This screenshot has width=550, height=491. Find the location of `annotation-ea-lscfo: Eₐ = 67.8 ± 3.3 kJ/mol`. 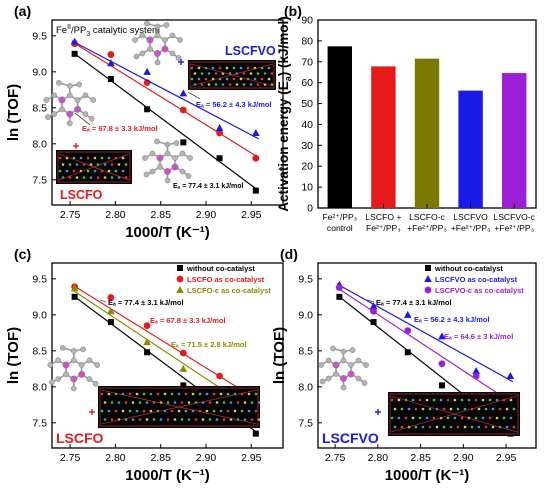

annotation-ea-lscfo: Eₐ = 67.8 ± 3.3 kJ/mol is located at coordinates (188, 320).